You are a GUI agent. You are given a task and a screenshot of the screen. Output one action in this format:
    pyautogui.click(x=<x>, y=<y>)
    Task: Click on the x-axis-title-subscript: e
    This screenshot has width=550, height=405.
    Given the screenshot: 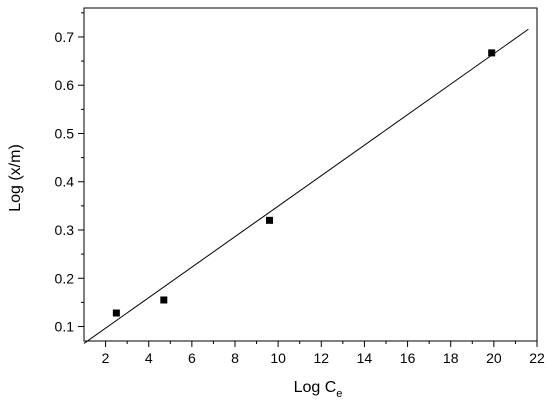 What is the action you would take?
    pyautogui.click(x=339, y=394)
    